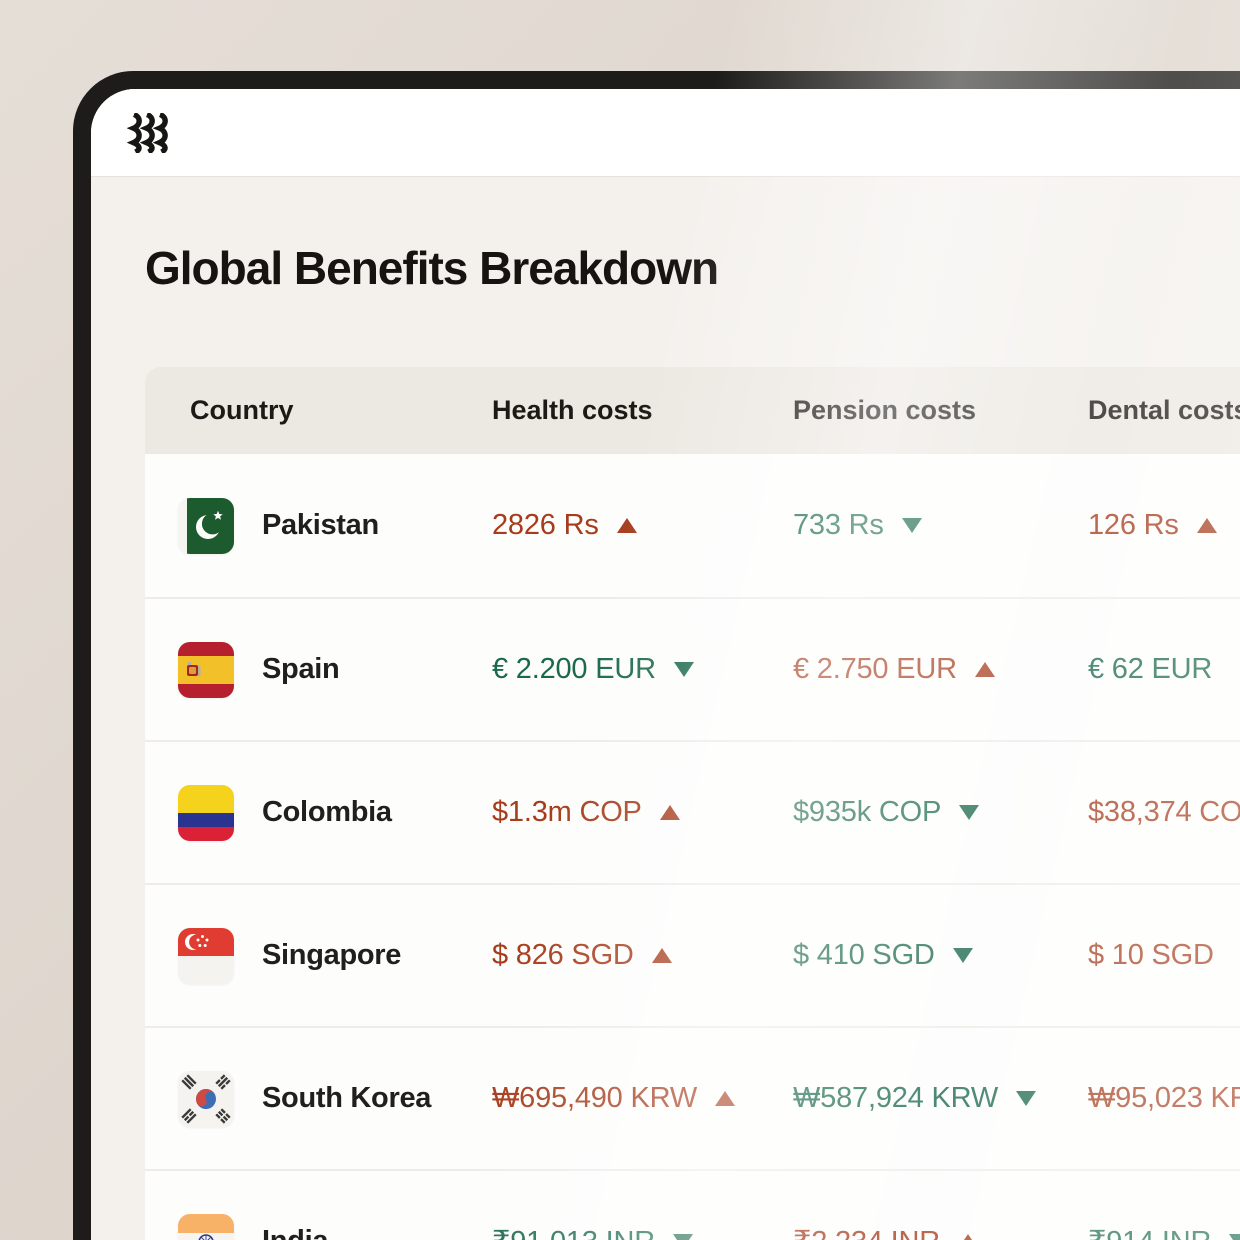  Describe the element at coordinates (320, 525) in the screenshot. I see `country-name: Pakistan` at that location.